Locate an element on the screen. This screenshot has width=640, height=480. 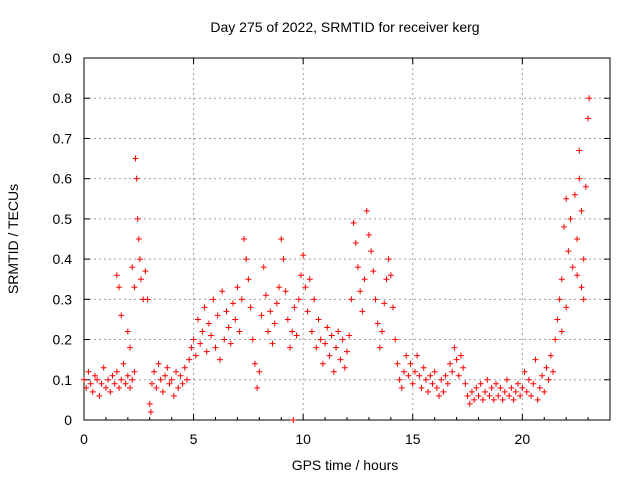
x-axis-label: GPS time / hours is located at coordinates (345, 465).